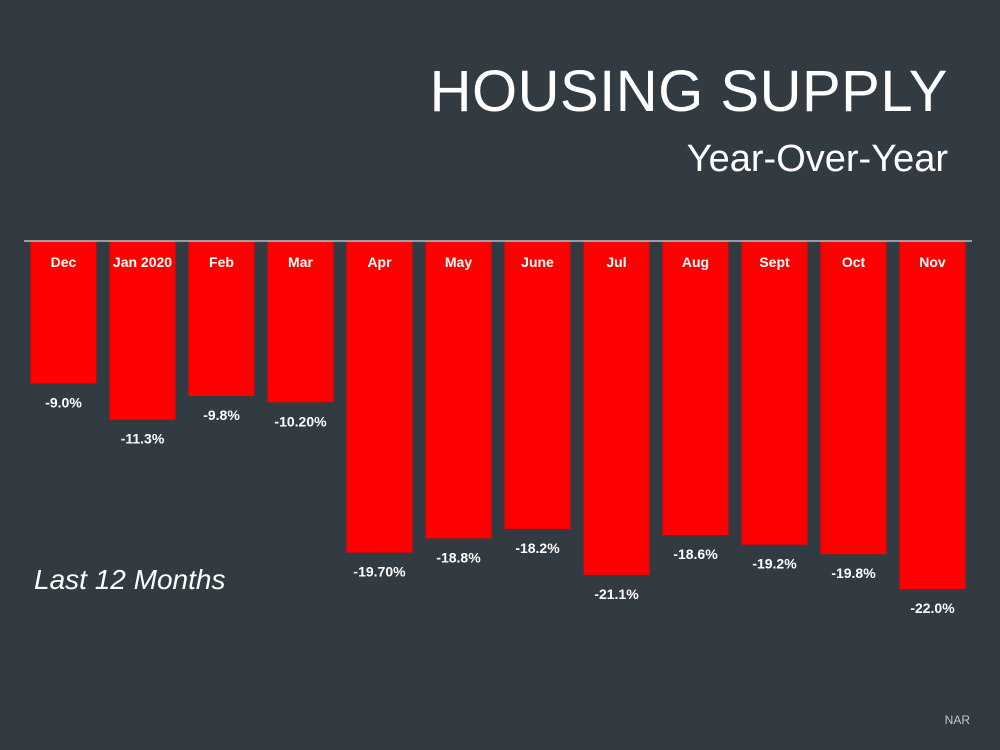  What do you see at coordinates (616, 262) in the screenshot?
I see `category-label: Jul` at bounding box center [616, 262].